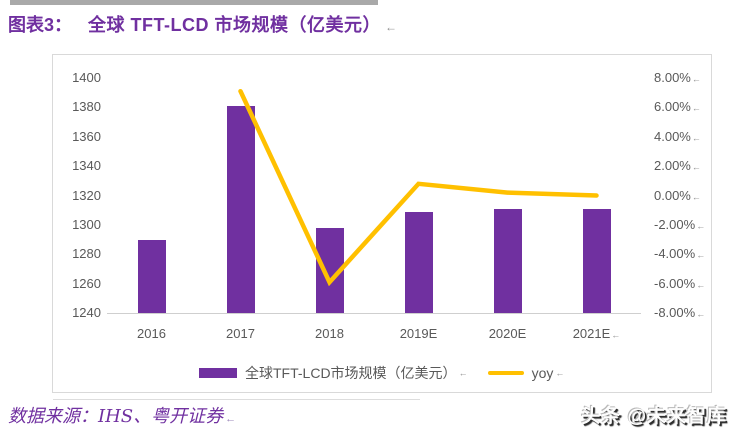  I want to click on x-axis-label-text: 2016, so click(151, 333).